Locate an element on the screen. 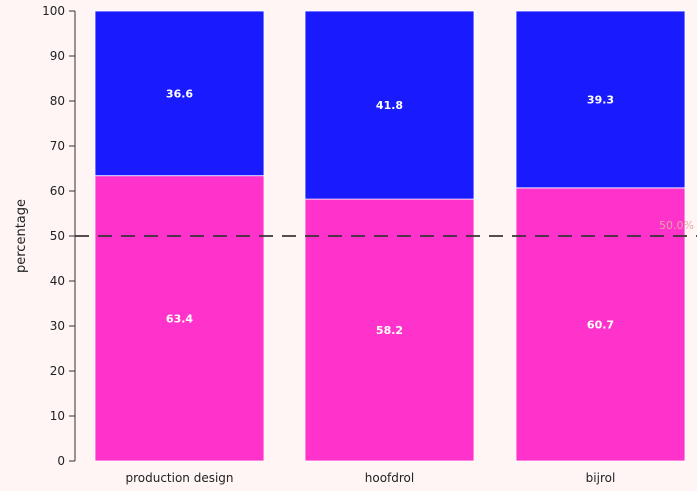 The width and height of the screenshot is (697, 491). y-tick-label: 0 is located at coordinates (61, 461).